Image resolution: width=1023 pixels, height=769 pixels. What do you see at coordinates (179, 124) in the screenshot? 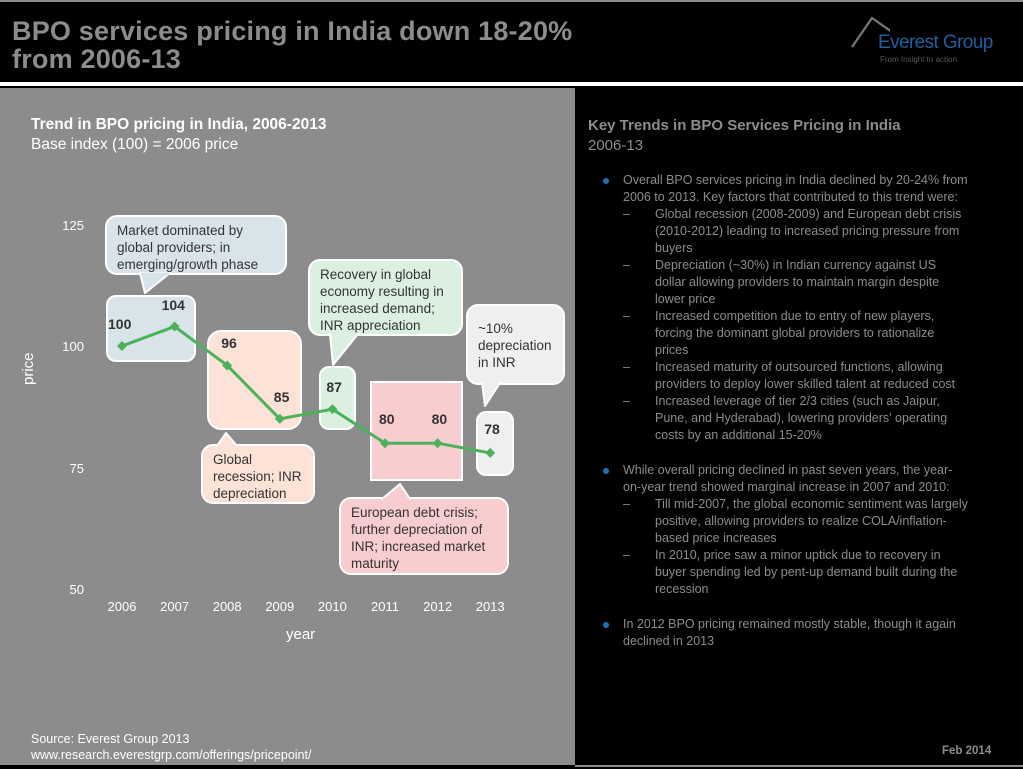
I see `chart-title: Trend in BPO pricing in India, 2006-2013` at bounding box center [179, 124].